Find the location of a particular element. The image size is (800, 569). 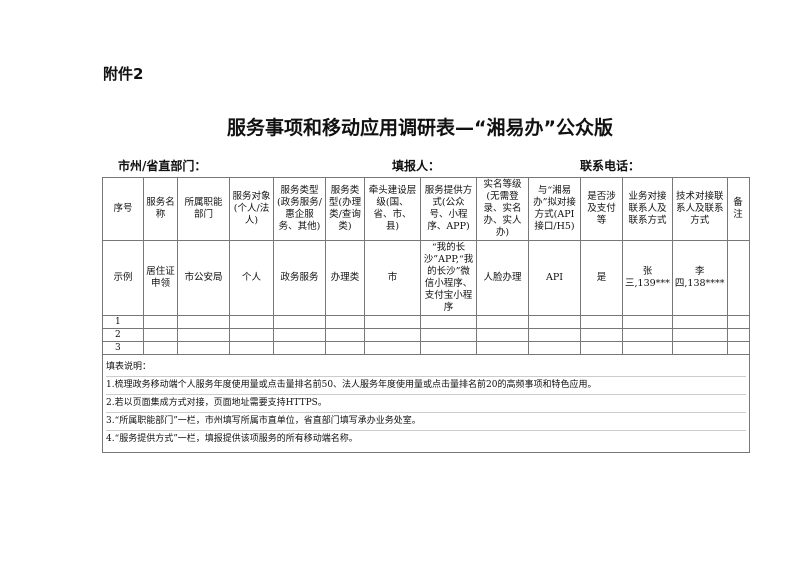

example-cell: API is located at coordinates (554, 278).